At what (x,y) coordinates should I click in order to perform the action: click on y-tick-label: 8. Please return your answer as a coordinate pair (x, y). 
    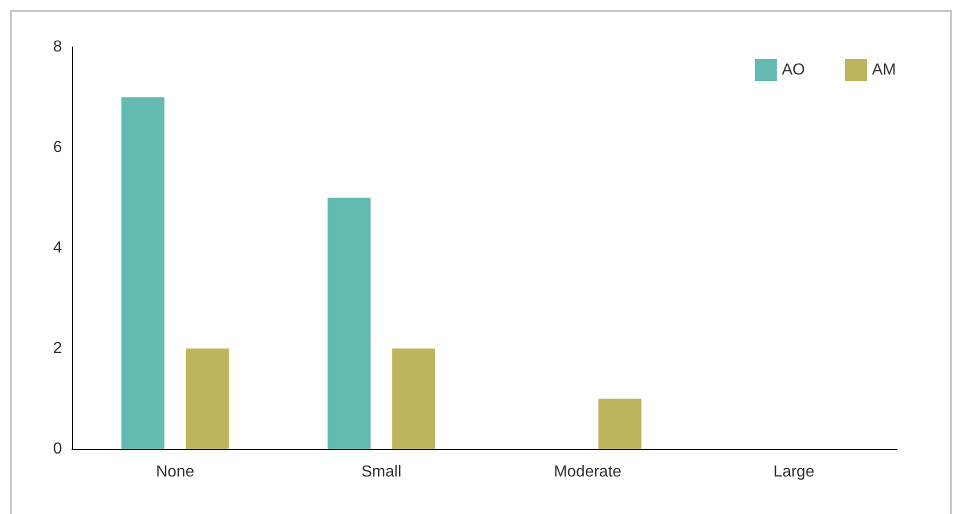
    Looking at the image, I should click on (57, 47).